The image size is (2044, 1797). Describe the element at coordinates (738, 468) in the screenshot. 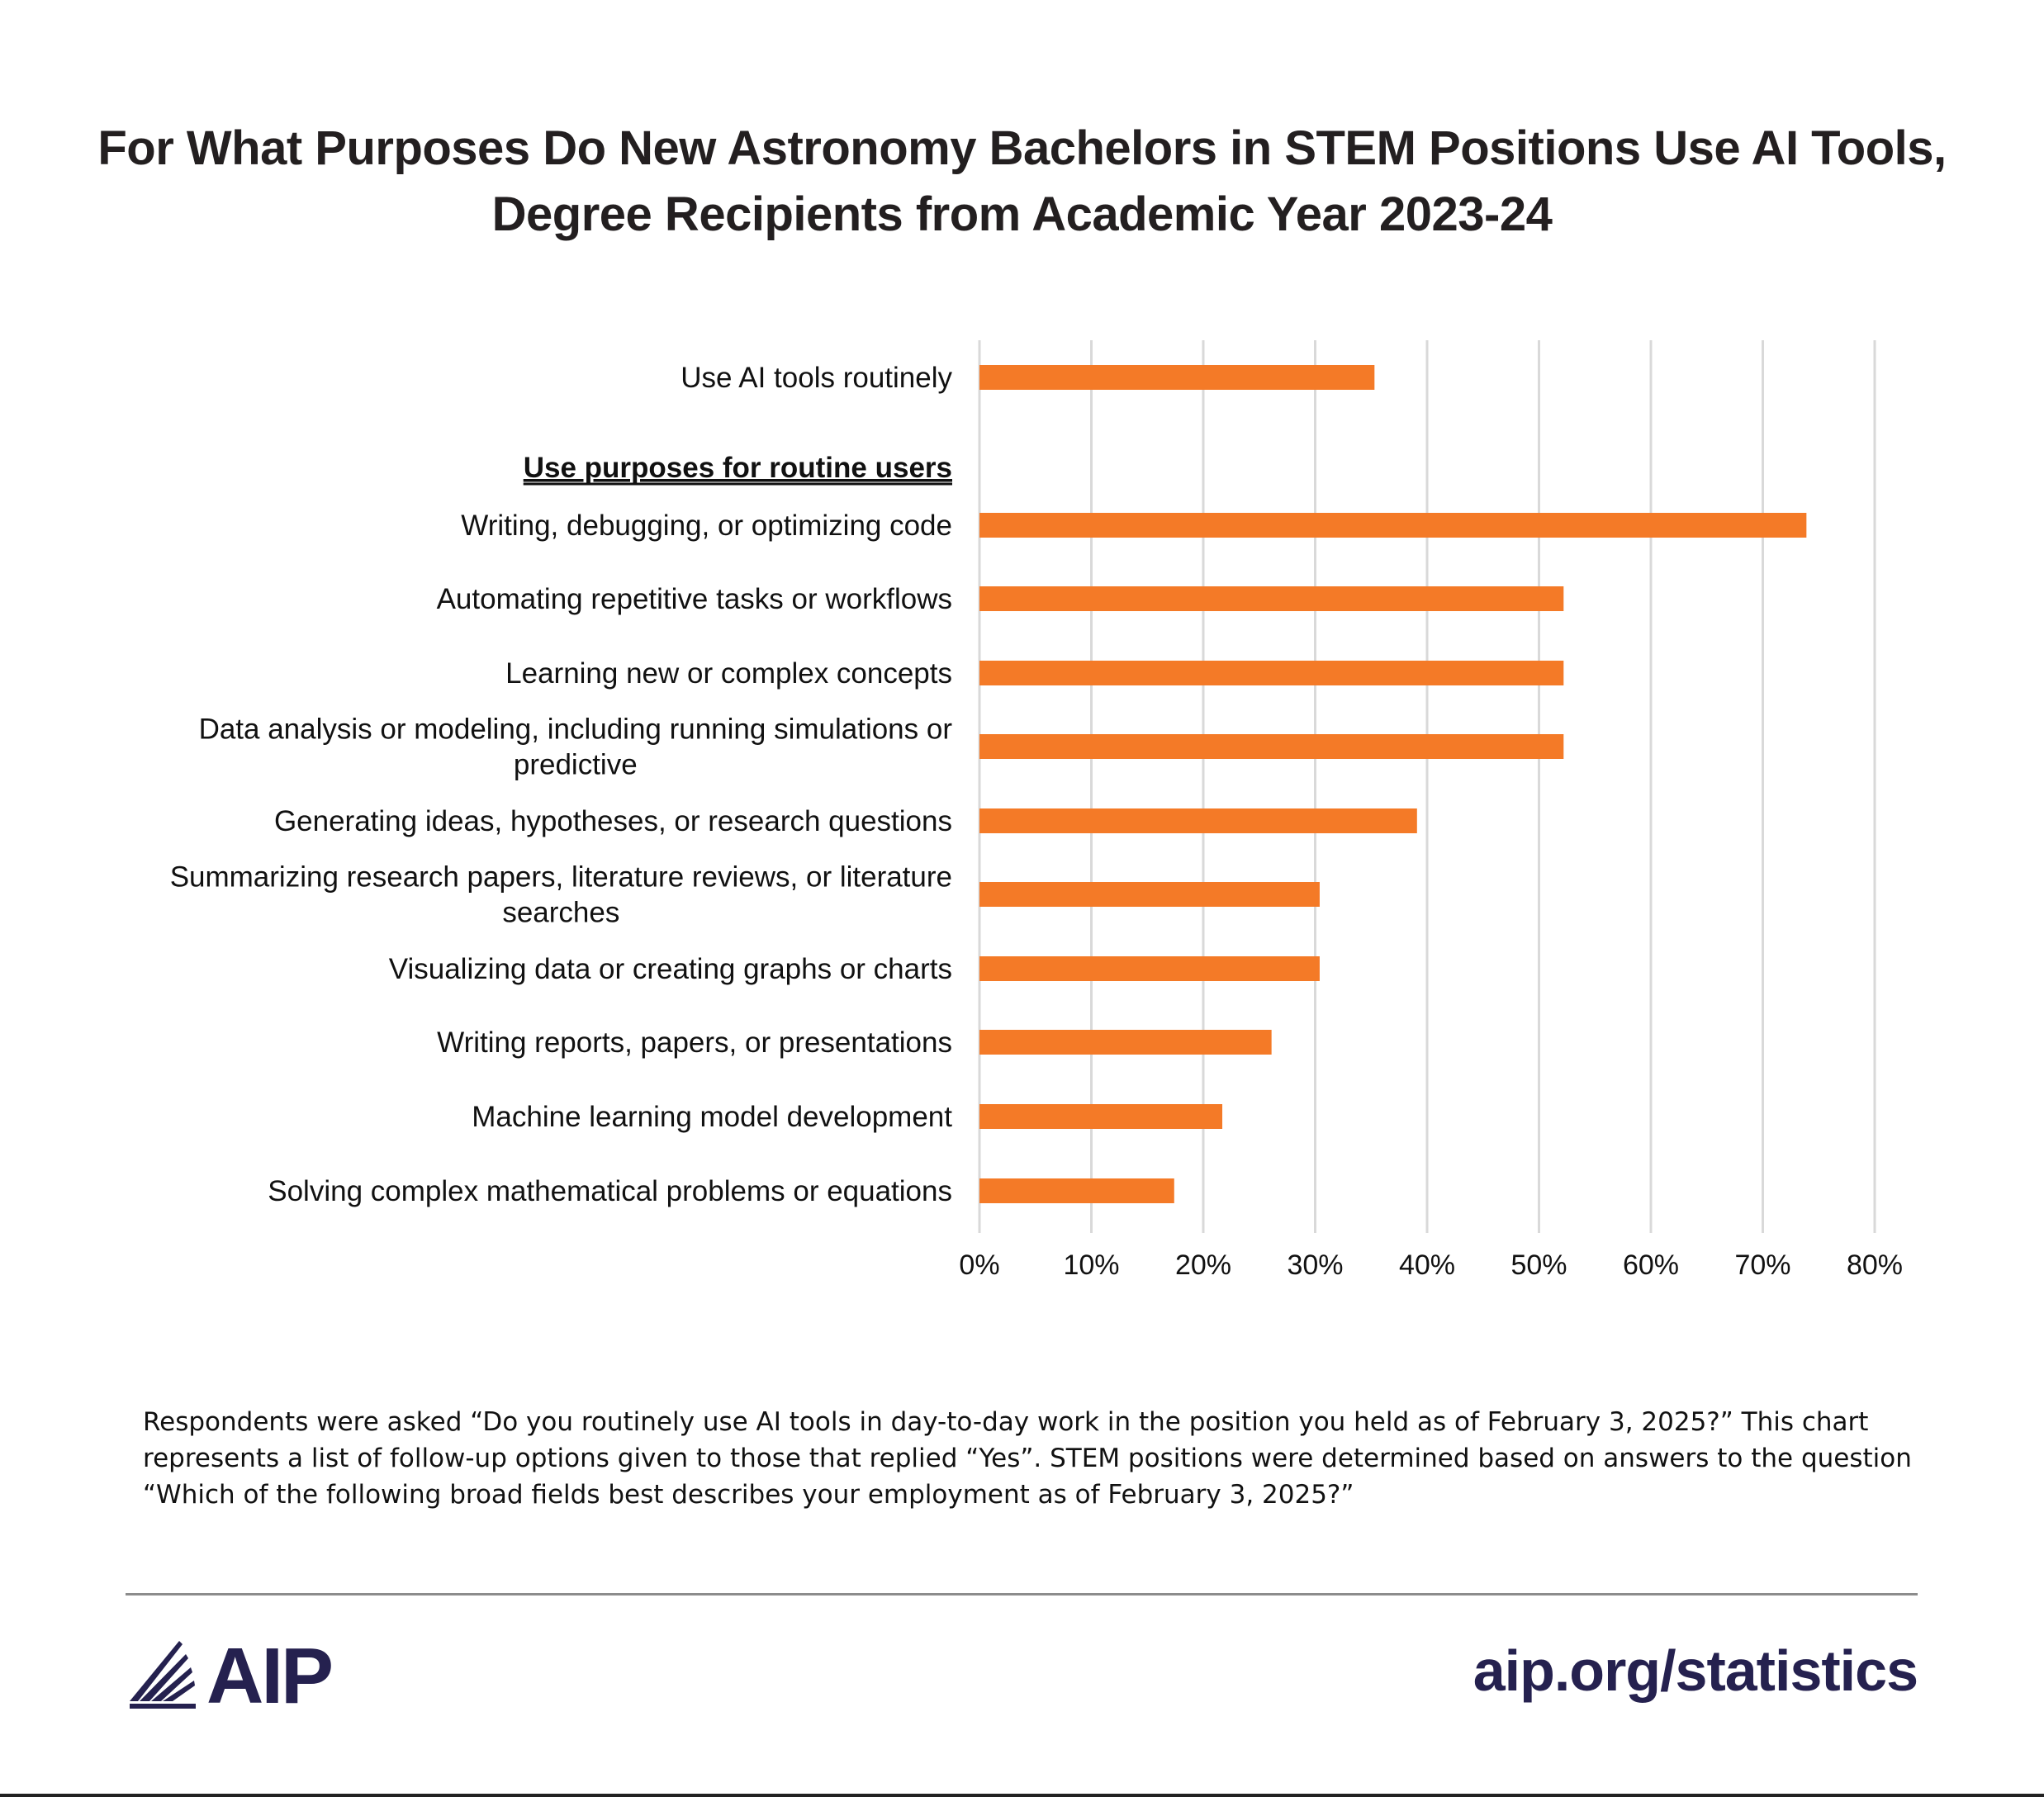

I see `section-heading: Use purposes for routine users` at that location.